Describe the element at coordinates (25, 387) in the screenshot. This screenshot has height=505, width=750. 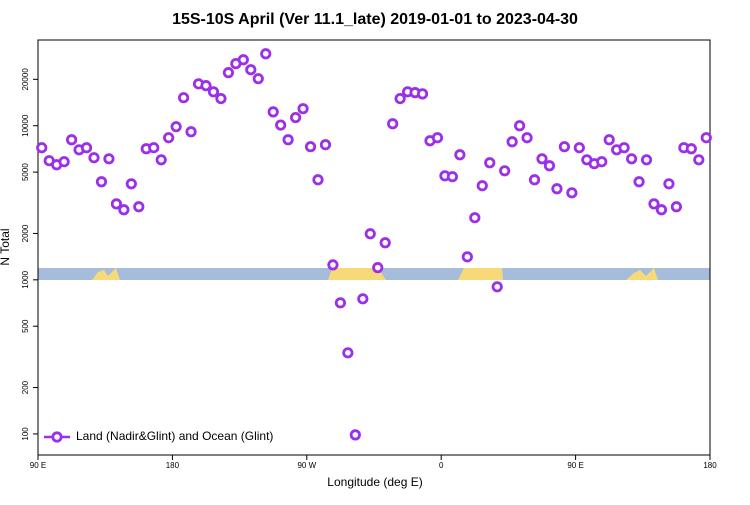
I see `y-tick-label: 200` at that location.